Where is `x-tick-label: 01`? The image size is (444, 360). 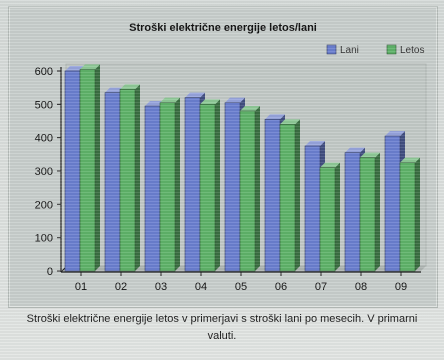
x-tick-label: 01 is located at coordinates (81, 287).